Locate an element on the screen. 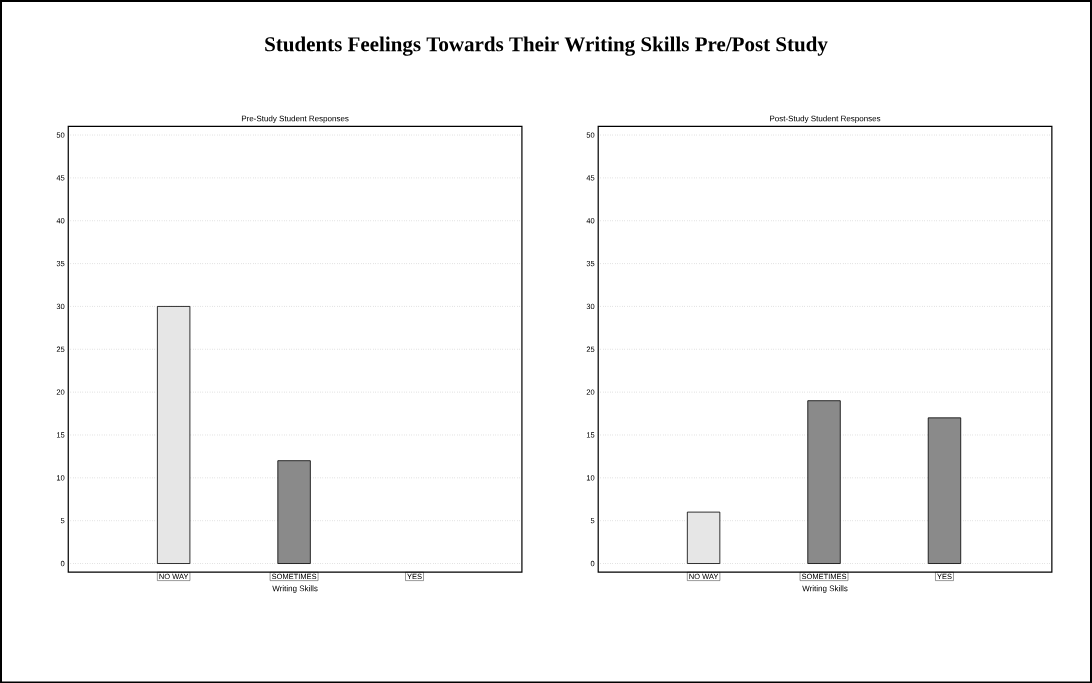 The width and height of the screenshot is (1092, 683). chart-subtitle: Pre-Study Student Responses is located at coordinates (295, 119).